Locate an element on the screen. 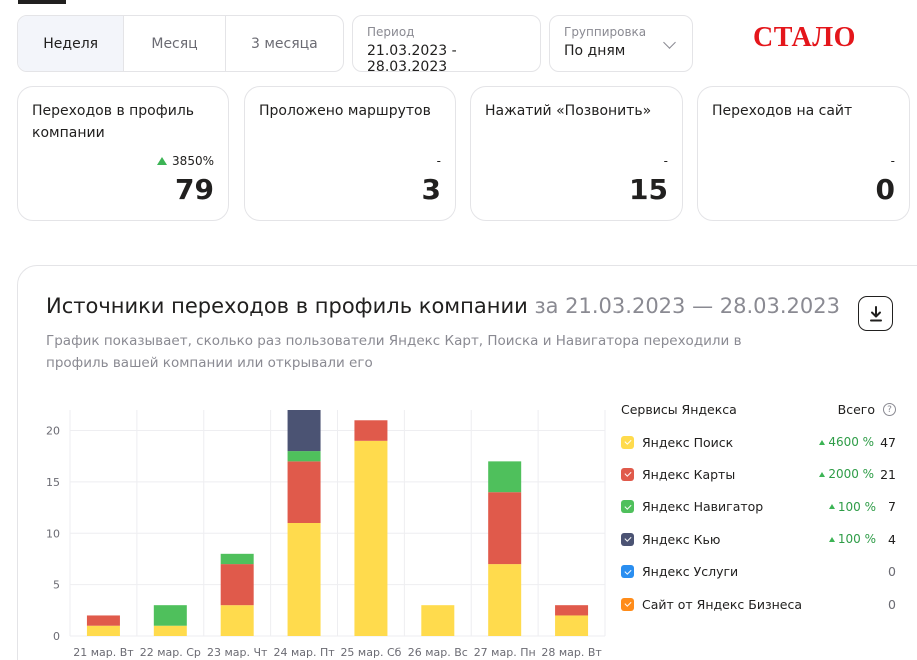  metric-value: 15 is located at coordinates (648, 189).